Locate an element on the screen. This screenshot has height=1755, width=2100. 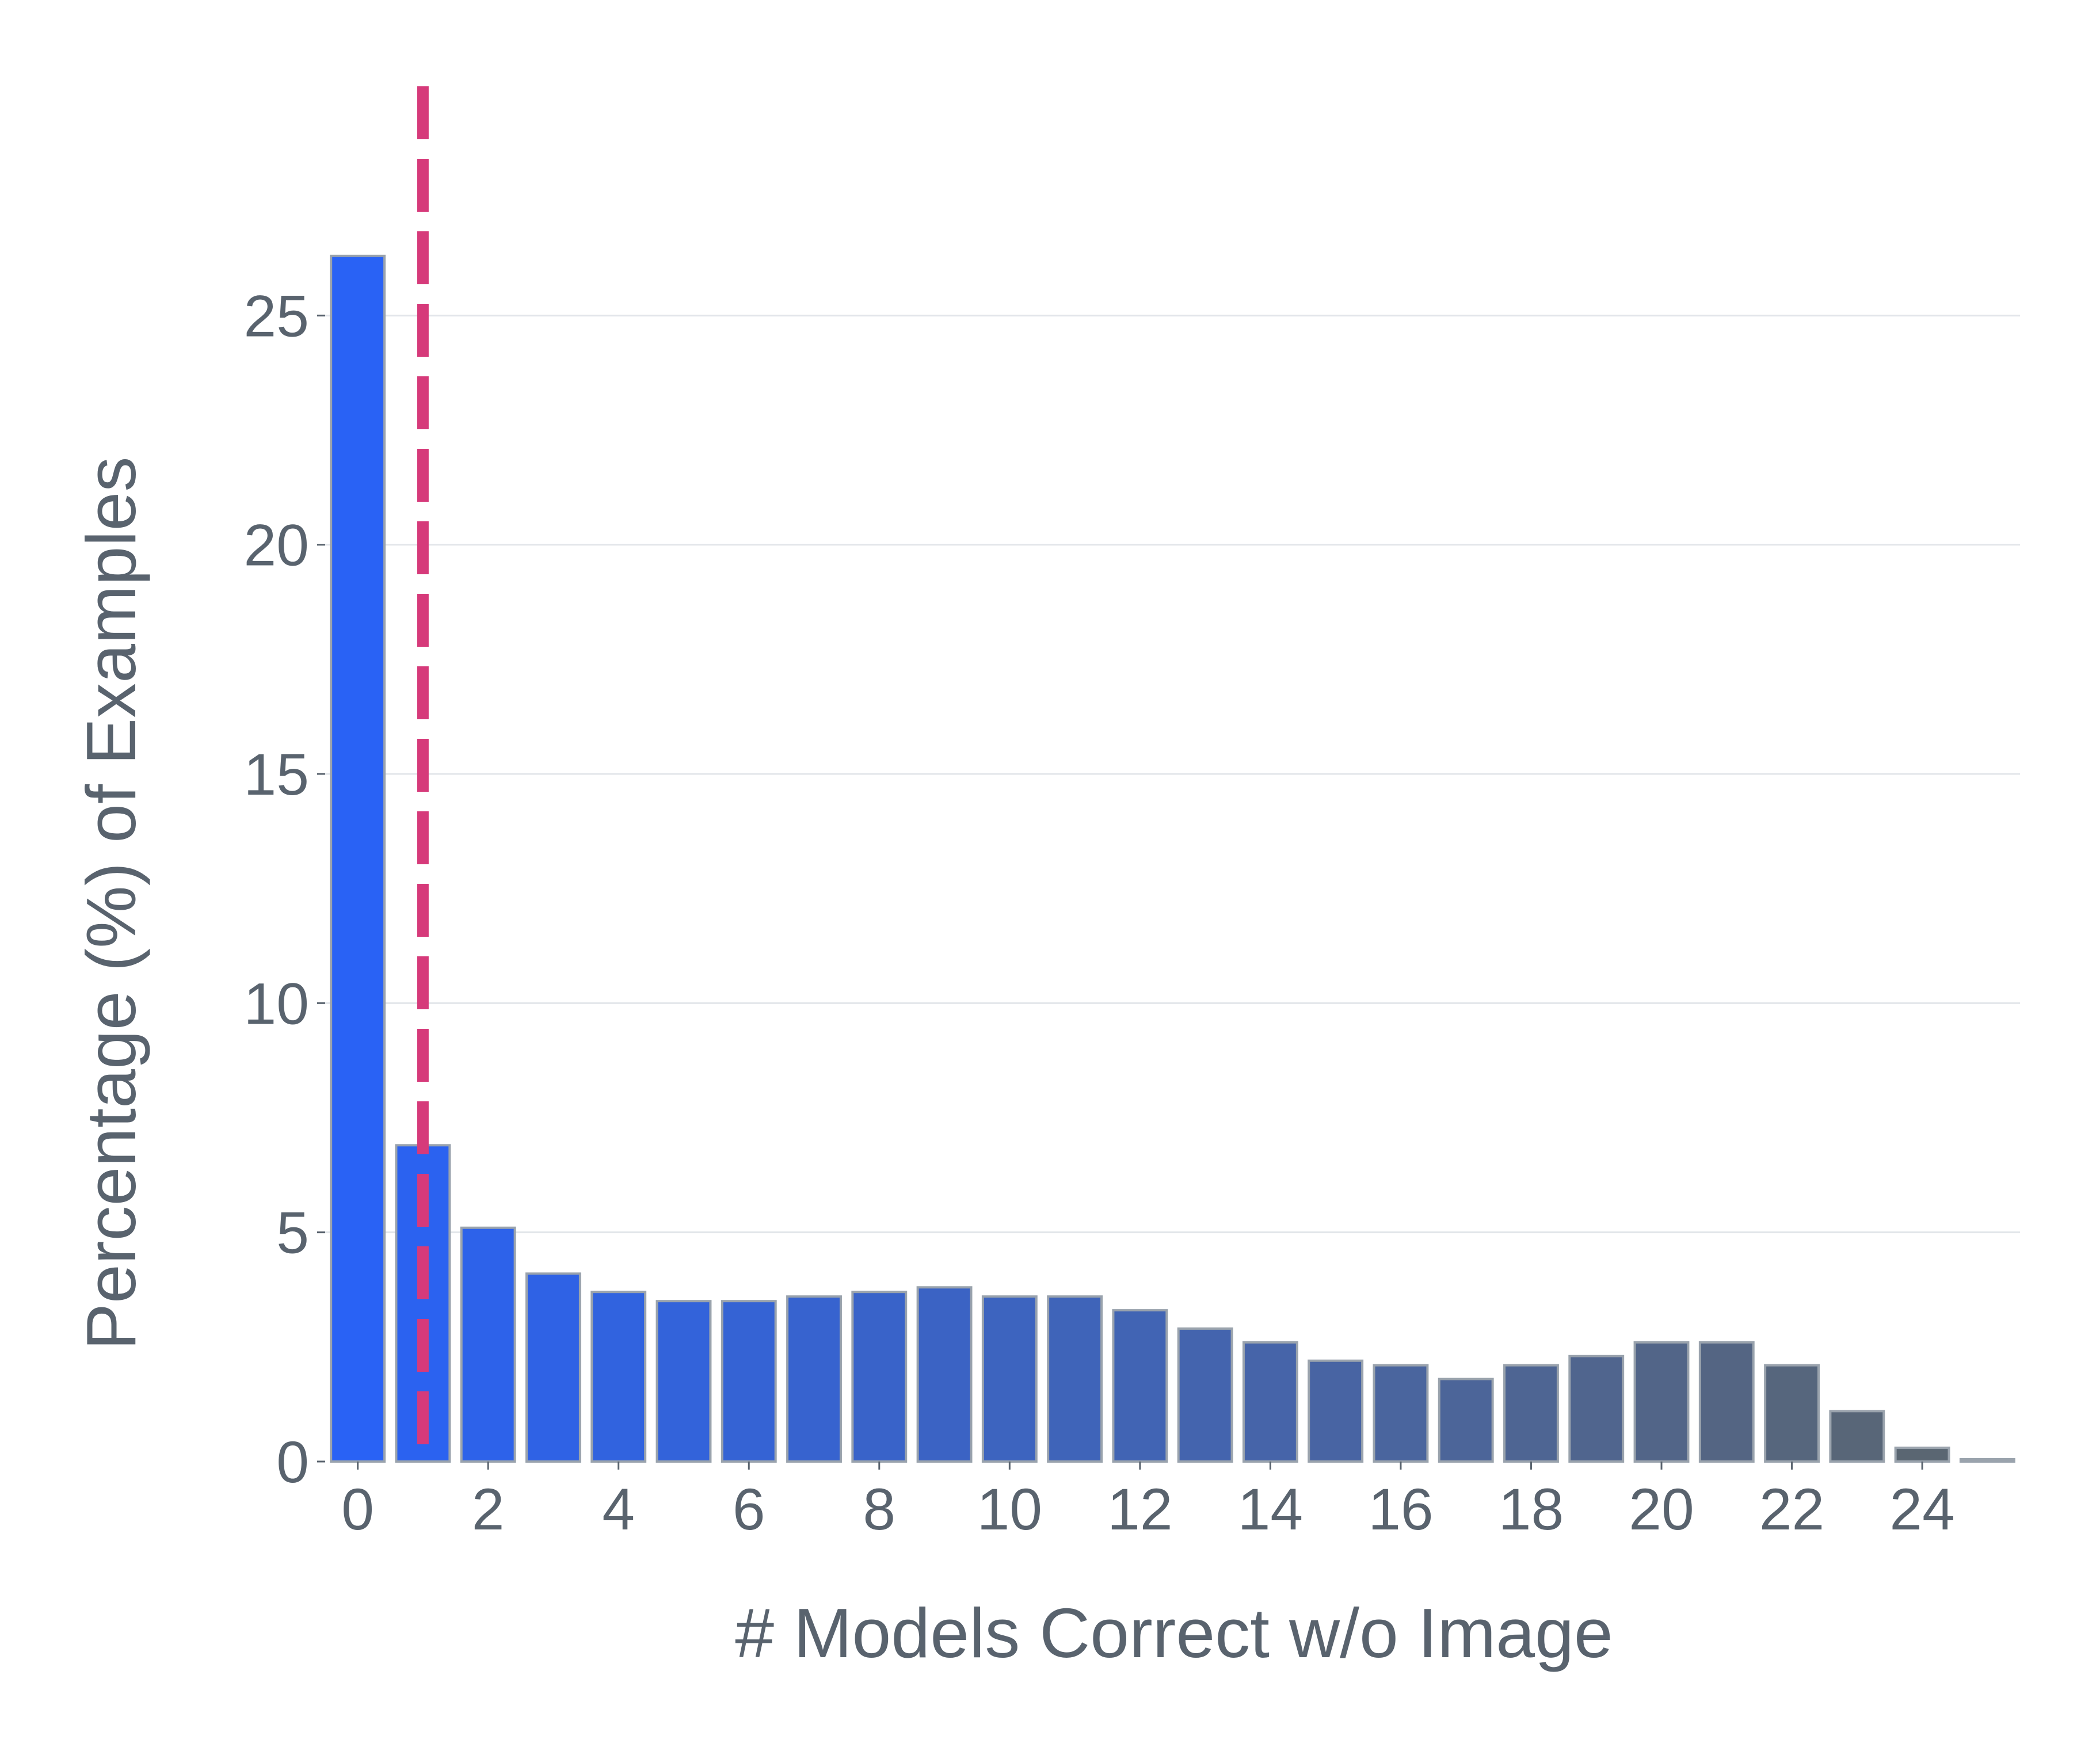
x-tick-label: 18 is located at coordinates (1531, 1509).